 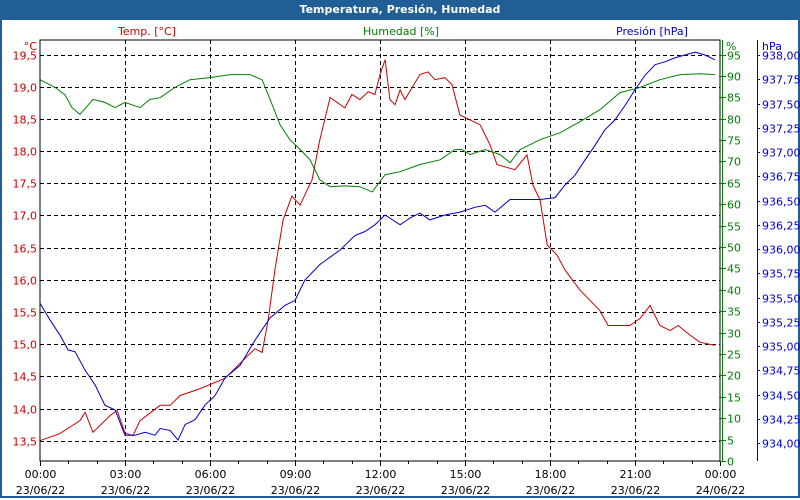 I want to click on humidity-tick-label: 5, so click(x=730, y=441).